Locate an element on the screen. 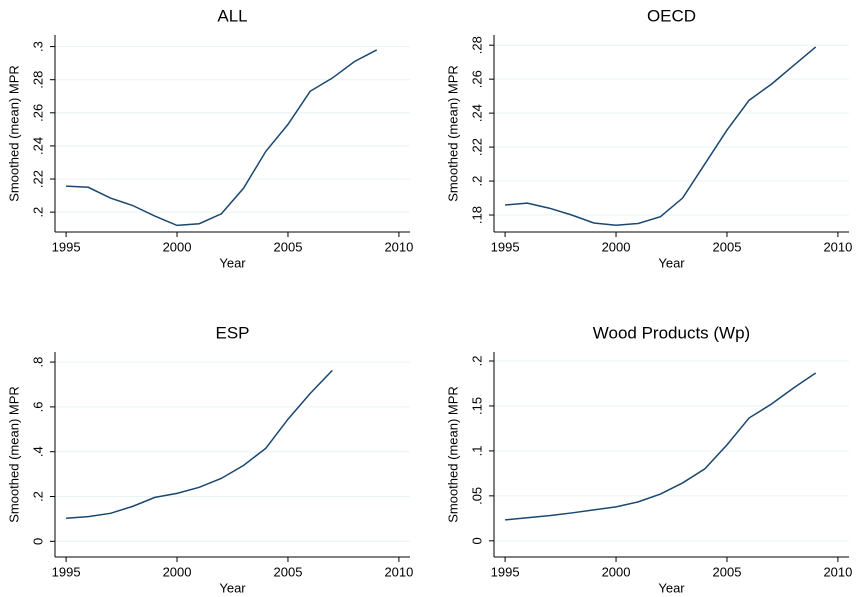 Image resolution: width=858 pixels, height=597 pixels. y-tick-label: .05 is located at coordinates (476, 496).